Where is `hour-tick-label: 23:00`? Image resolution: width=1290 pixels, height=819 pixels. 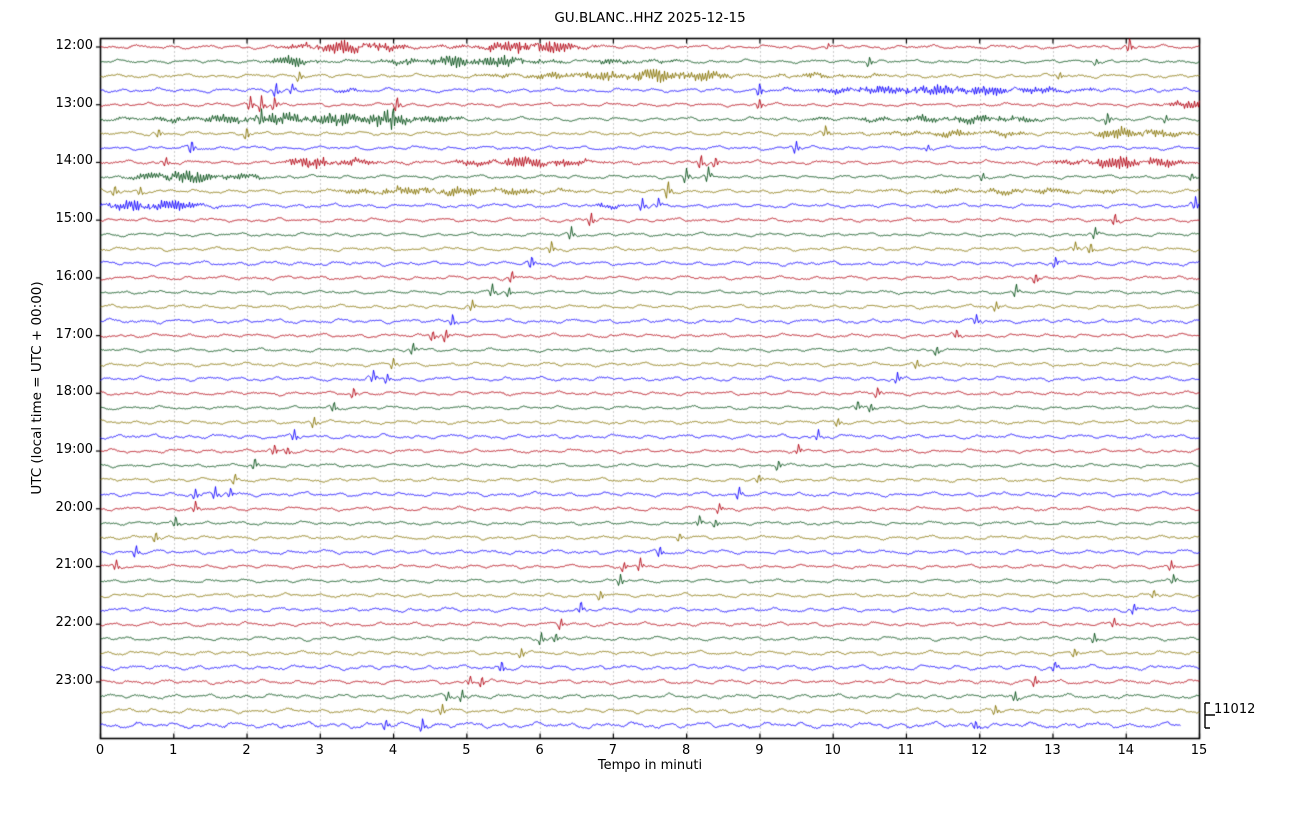
hour-tick-label: 23:00 is located at coordinates (74, 680).